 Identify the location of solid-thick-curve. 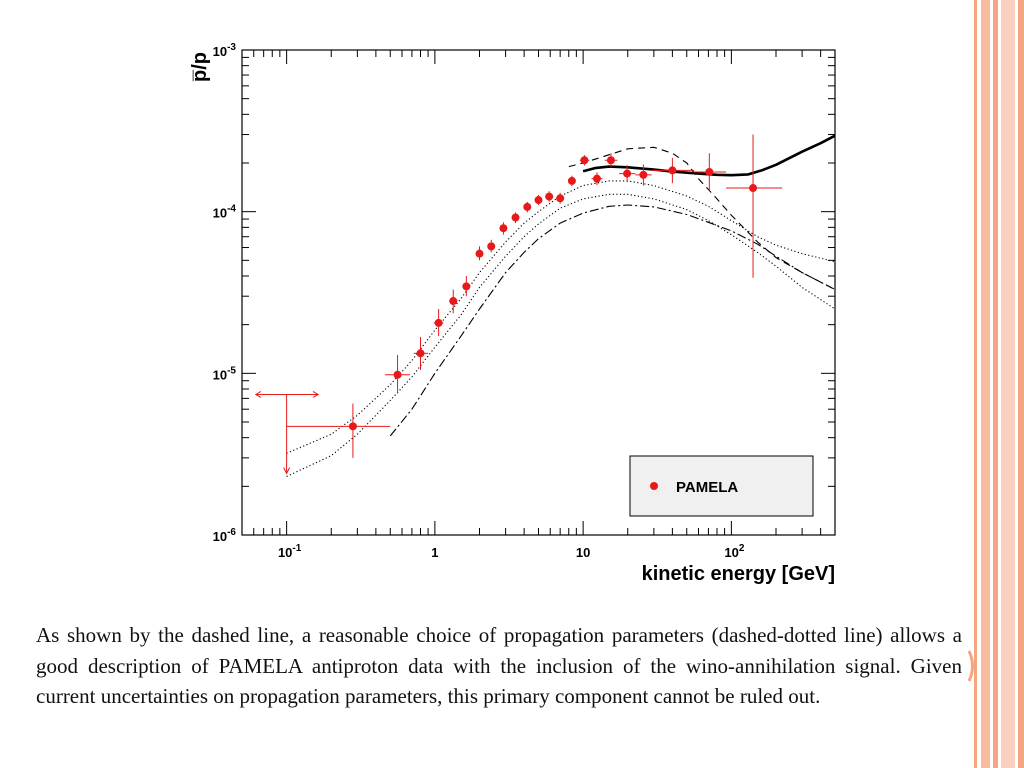
(709, 155).